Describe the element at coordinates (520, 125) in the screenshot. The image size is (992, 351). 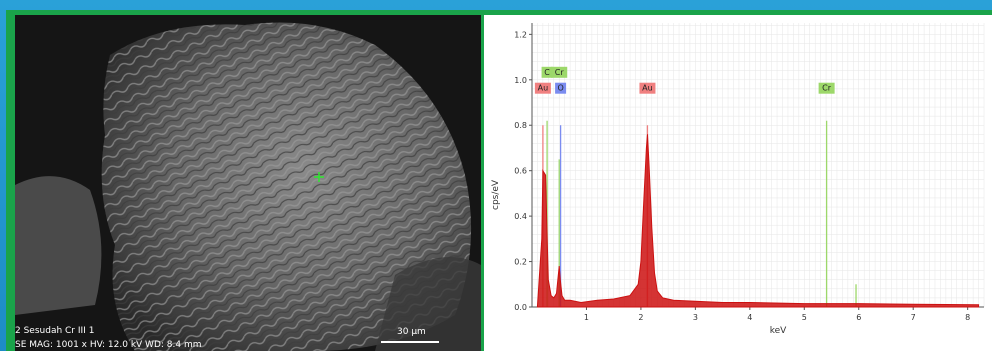
I see `y-tick-label: 0.8` at that location.